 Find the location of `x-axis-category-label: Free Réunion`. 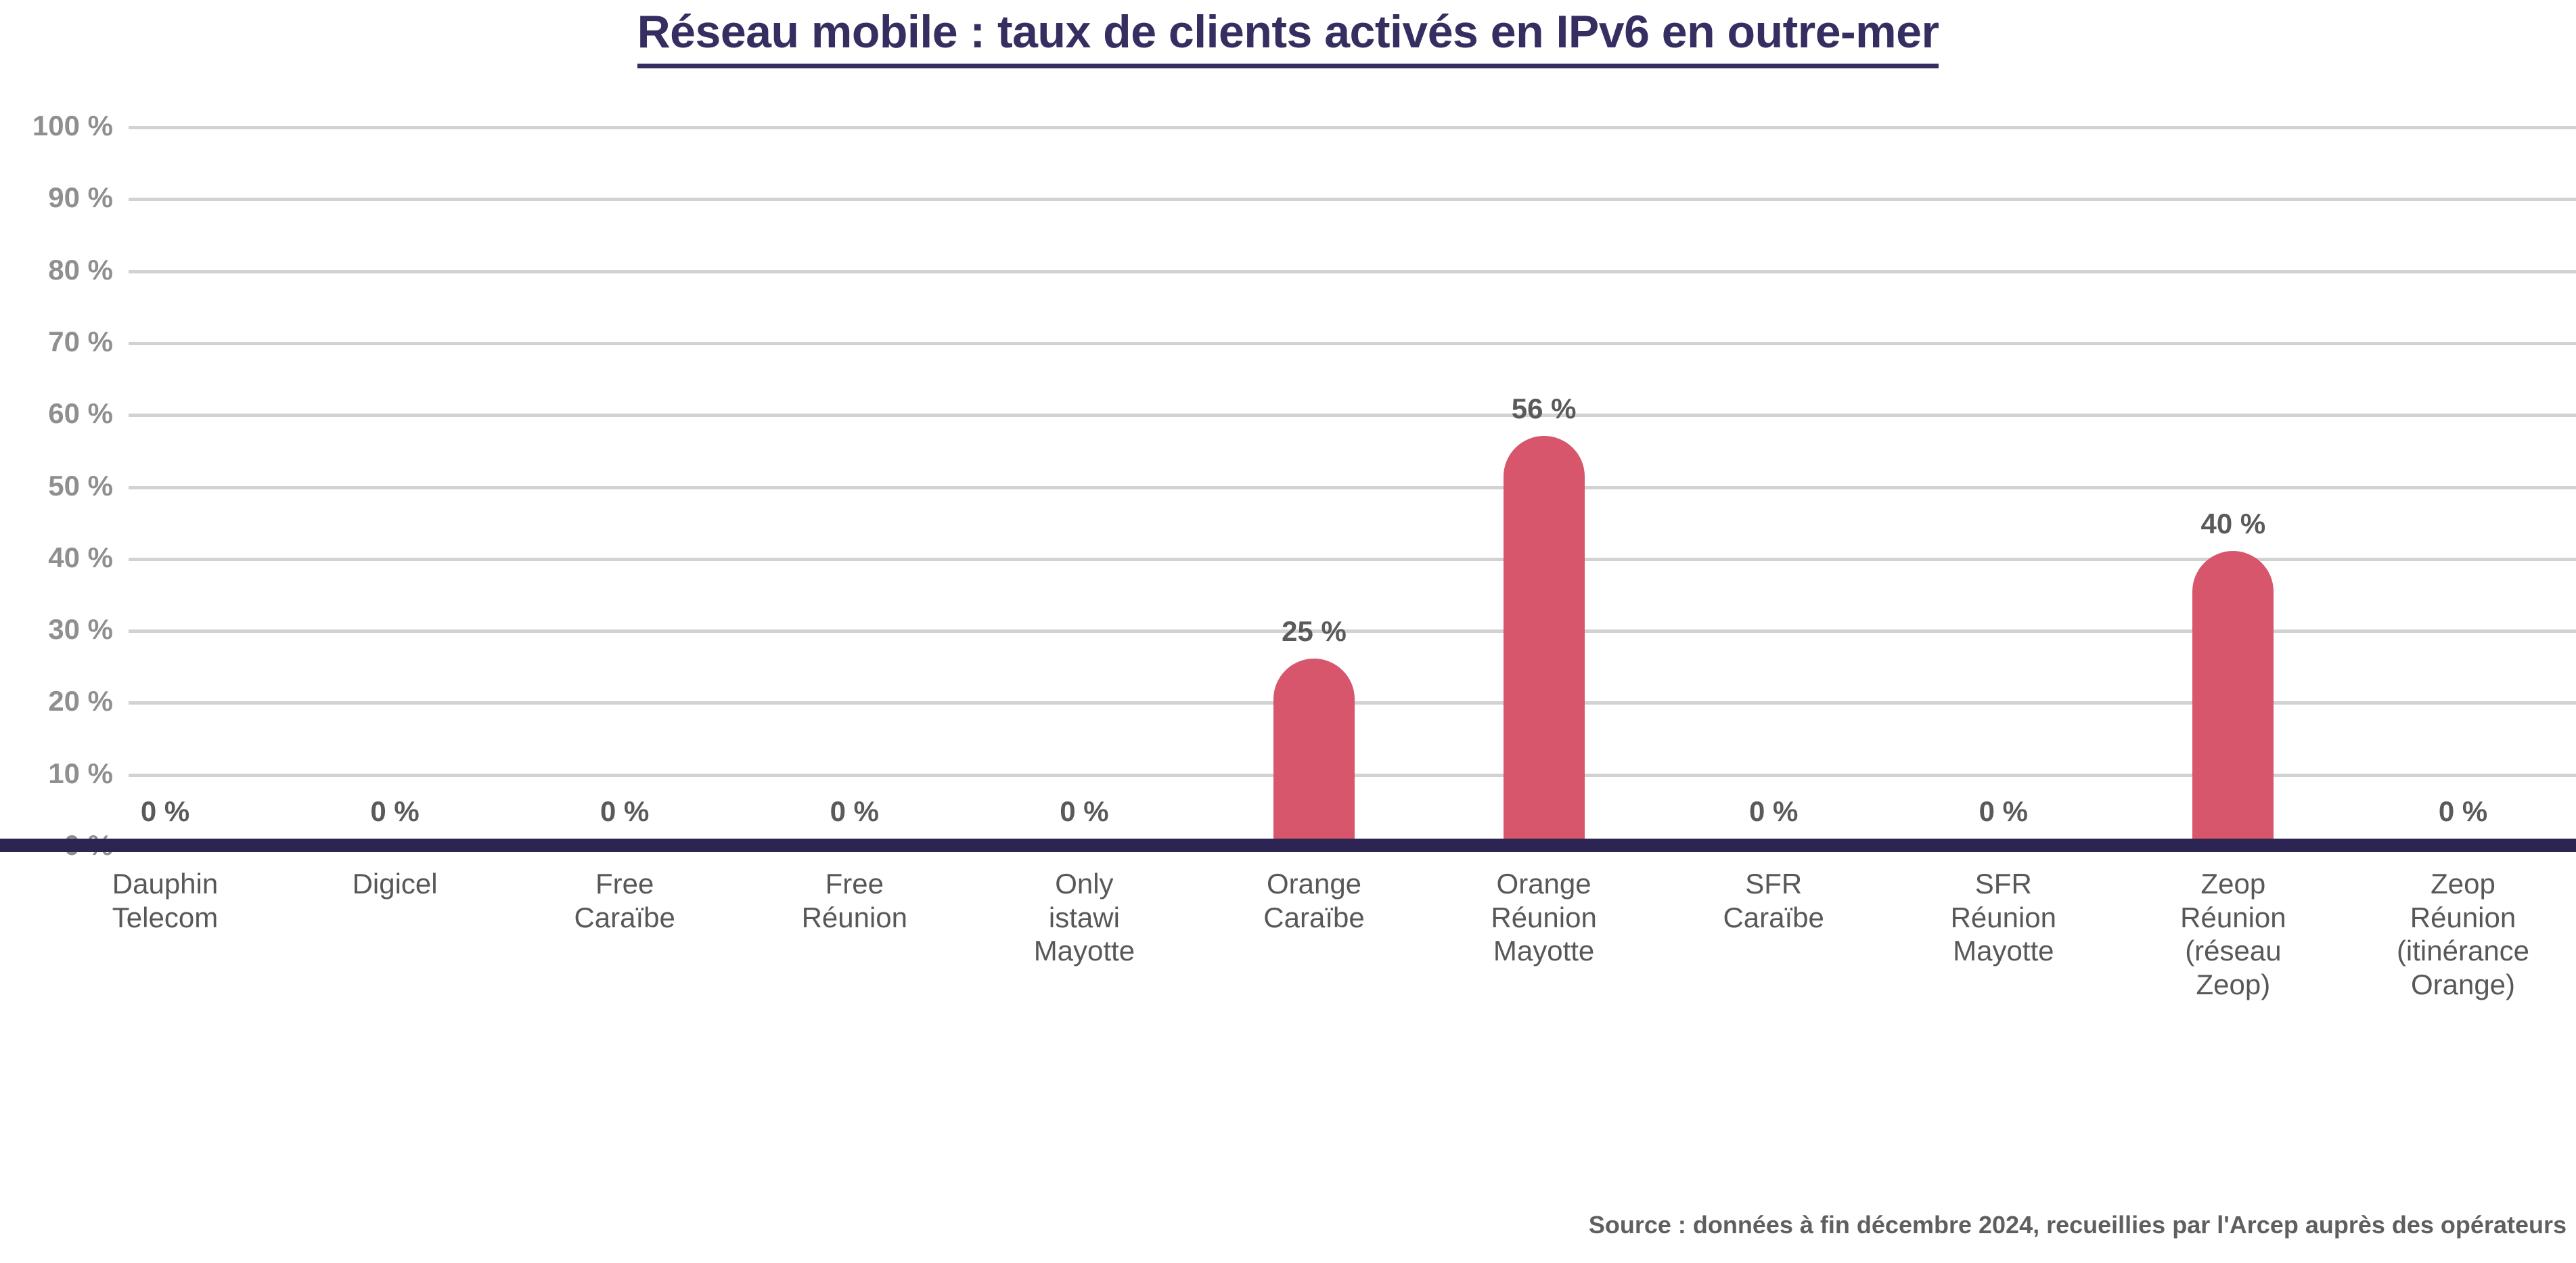

x-axis-category-label: Free Réunion is located at coordinates (854, 900).